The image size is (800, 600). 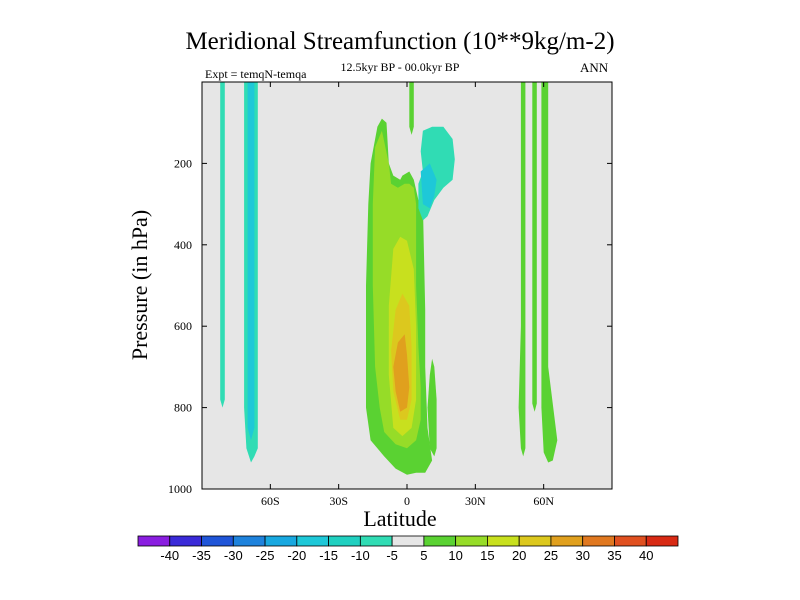 I want to click on y-tick-label: 400, so click(x=183, y=245).